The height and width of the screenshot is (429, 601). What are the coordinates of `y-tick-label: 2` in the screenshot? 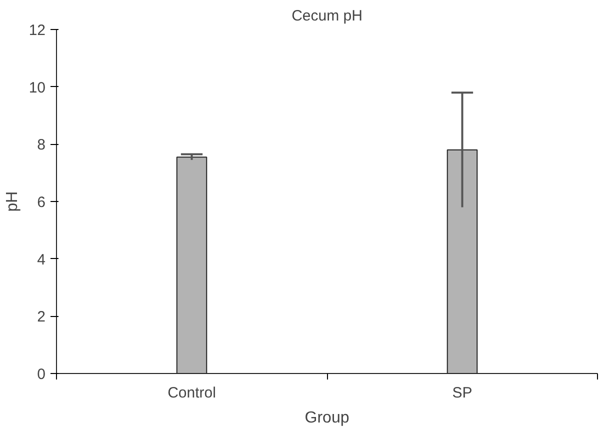 It's located at (41, 317).